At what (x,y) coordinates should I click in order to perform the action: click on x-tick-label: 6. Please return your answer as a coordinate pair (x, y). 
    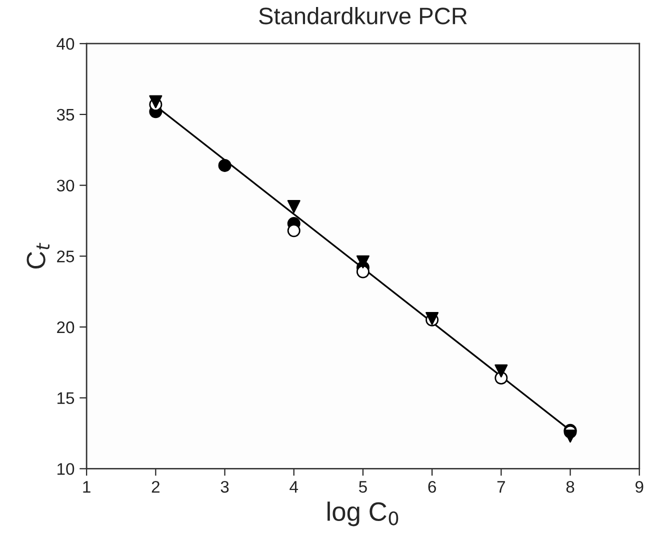
    Looking at the image, I should click on (432, 486).